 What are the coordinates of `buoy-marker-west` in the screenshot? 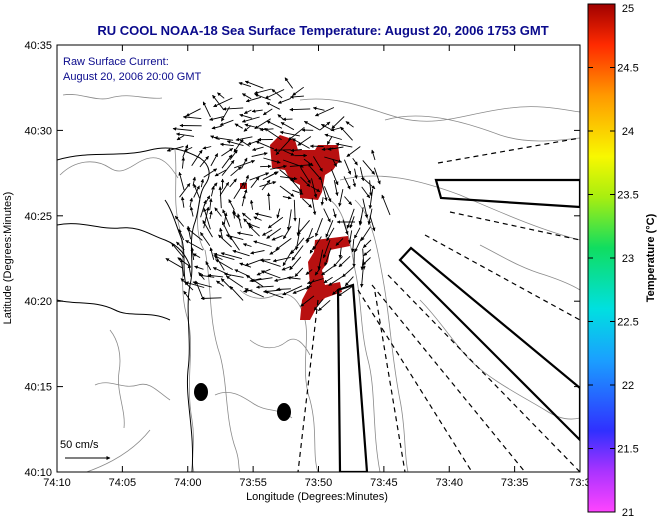 It's located at (201, 392).